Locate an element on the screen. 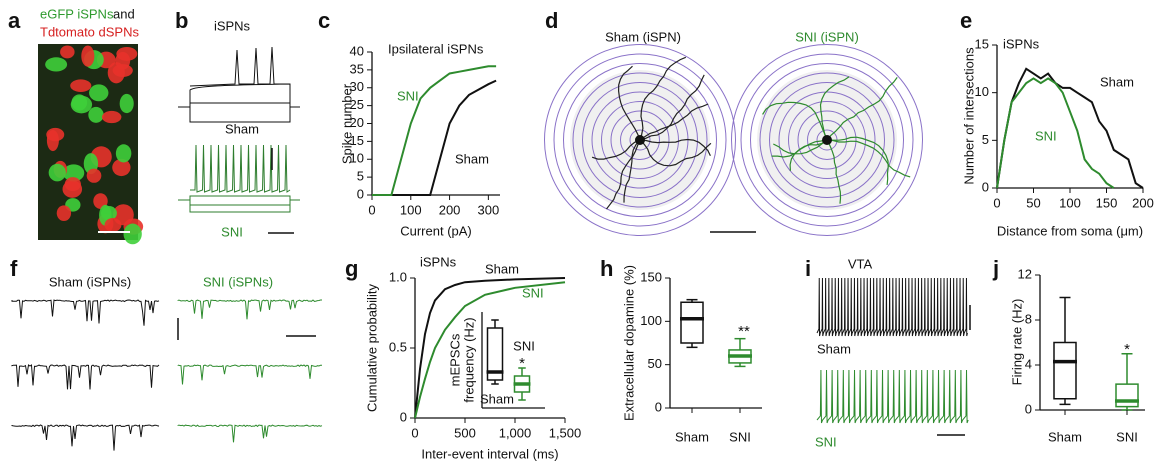 The image size is (1160, 466). panel-letter: d is located at coordinates (551, 20).